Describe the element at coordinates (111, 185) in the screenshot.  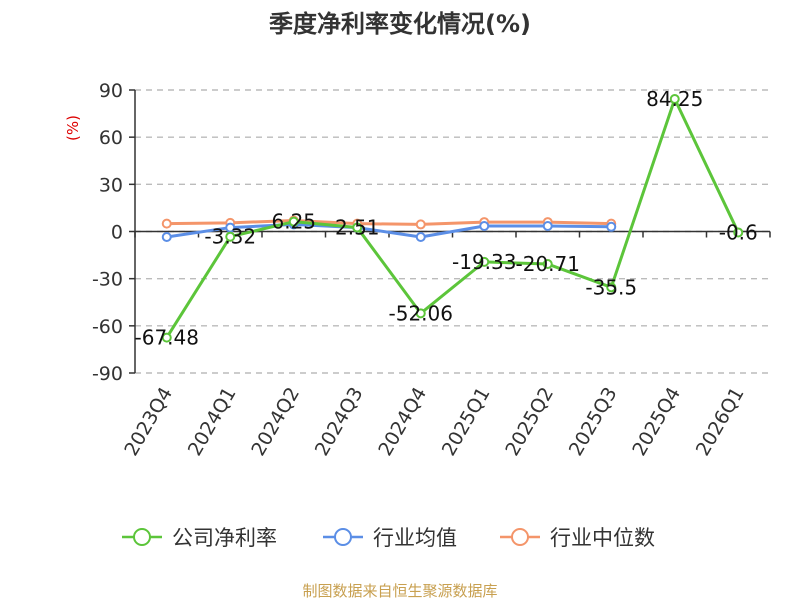
I see `y-tick-label: 30` at that location.